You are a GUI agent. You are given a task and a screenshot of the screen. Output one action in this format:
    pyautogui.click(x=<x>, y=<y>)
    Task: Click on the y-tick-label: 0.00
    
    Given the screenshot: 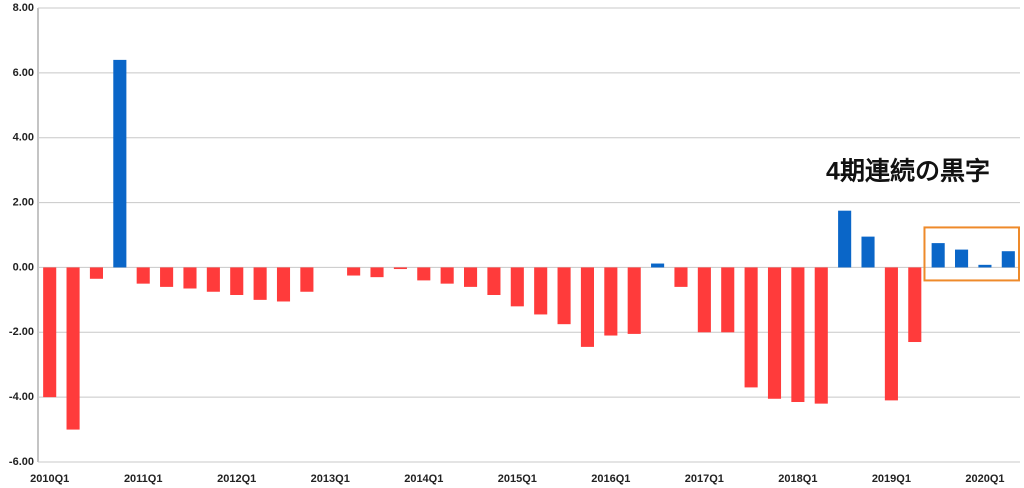 What is the action you would take?
    pyautogui.click(x=23, y=267)
    